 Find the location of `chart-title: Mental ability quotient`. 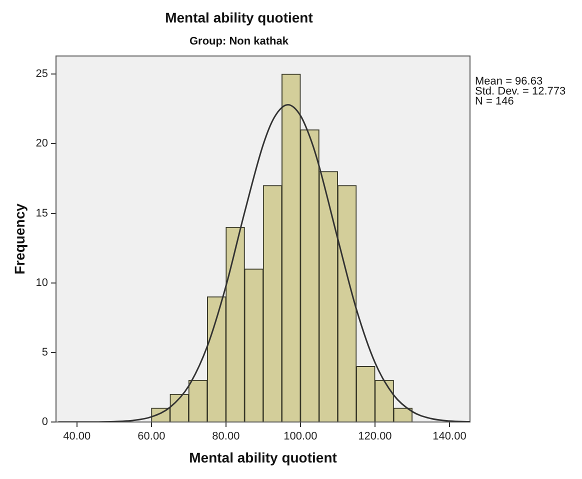

chart-title: Mental ability quotient is located at coordinates (239, 17).